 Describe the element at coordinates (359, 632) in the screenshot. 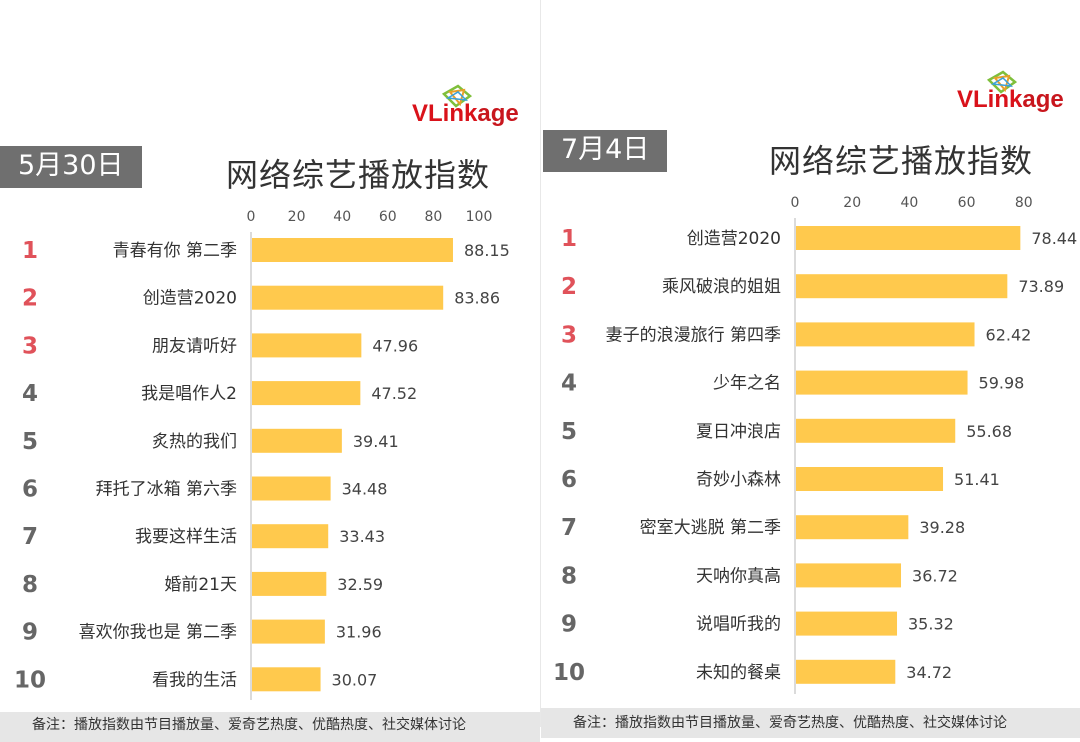

I see `value-label: 31.96` at that location.